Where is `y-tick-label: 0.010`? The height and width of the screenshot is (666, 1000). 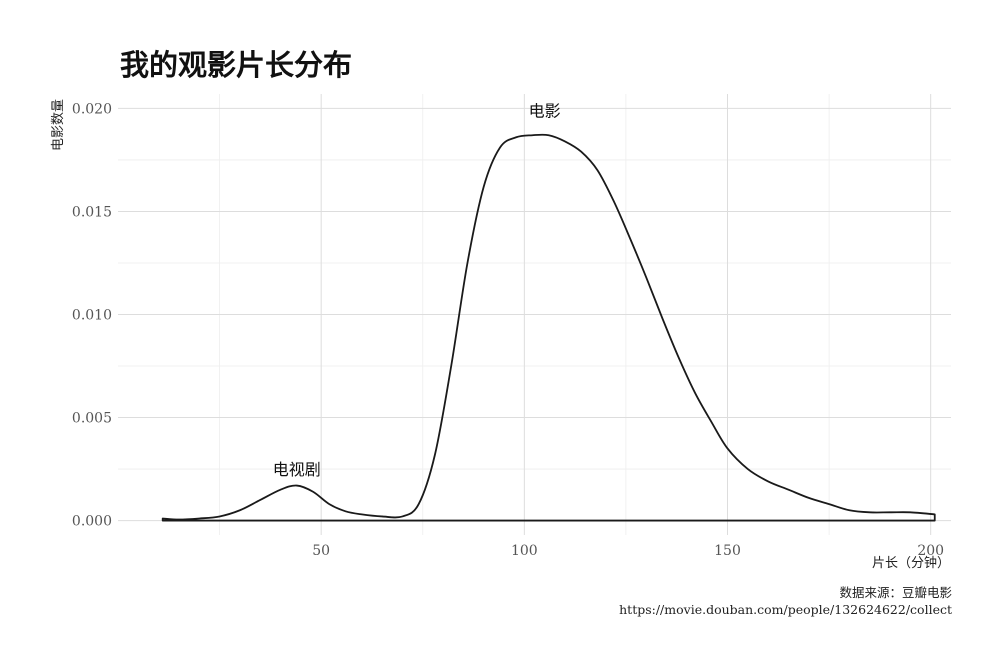
y-tick-label: 0.010 is located at coordinates (92, 316).